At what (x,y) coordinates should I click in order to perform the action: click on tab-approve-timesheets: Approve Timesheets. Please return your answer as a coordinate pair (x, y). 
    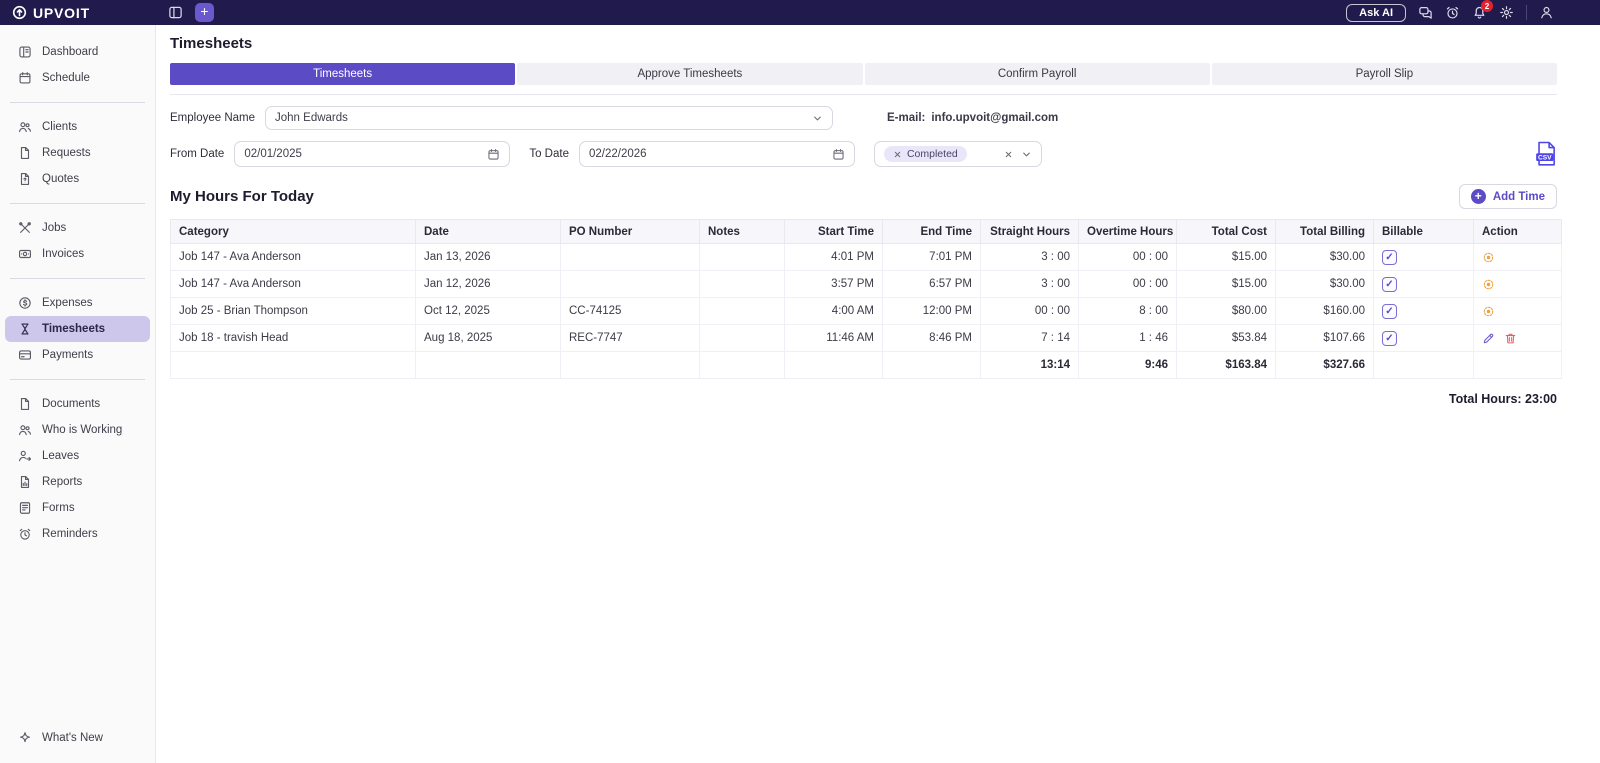
    Looking at the image, I should click on (690, 74).